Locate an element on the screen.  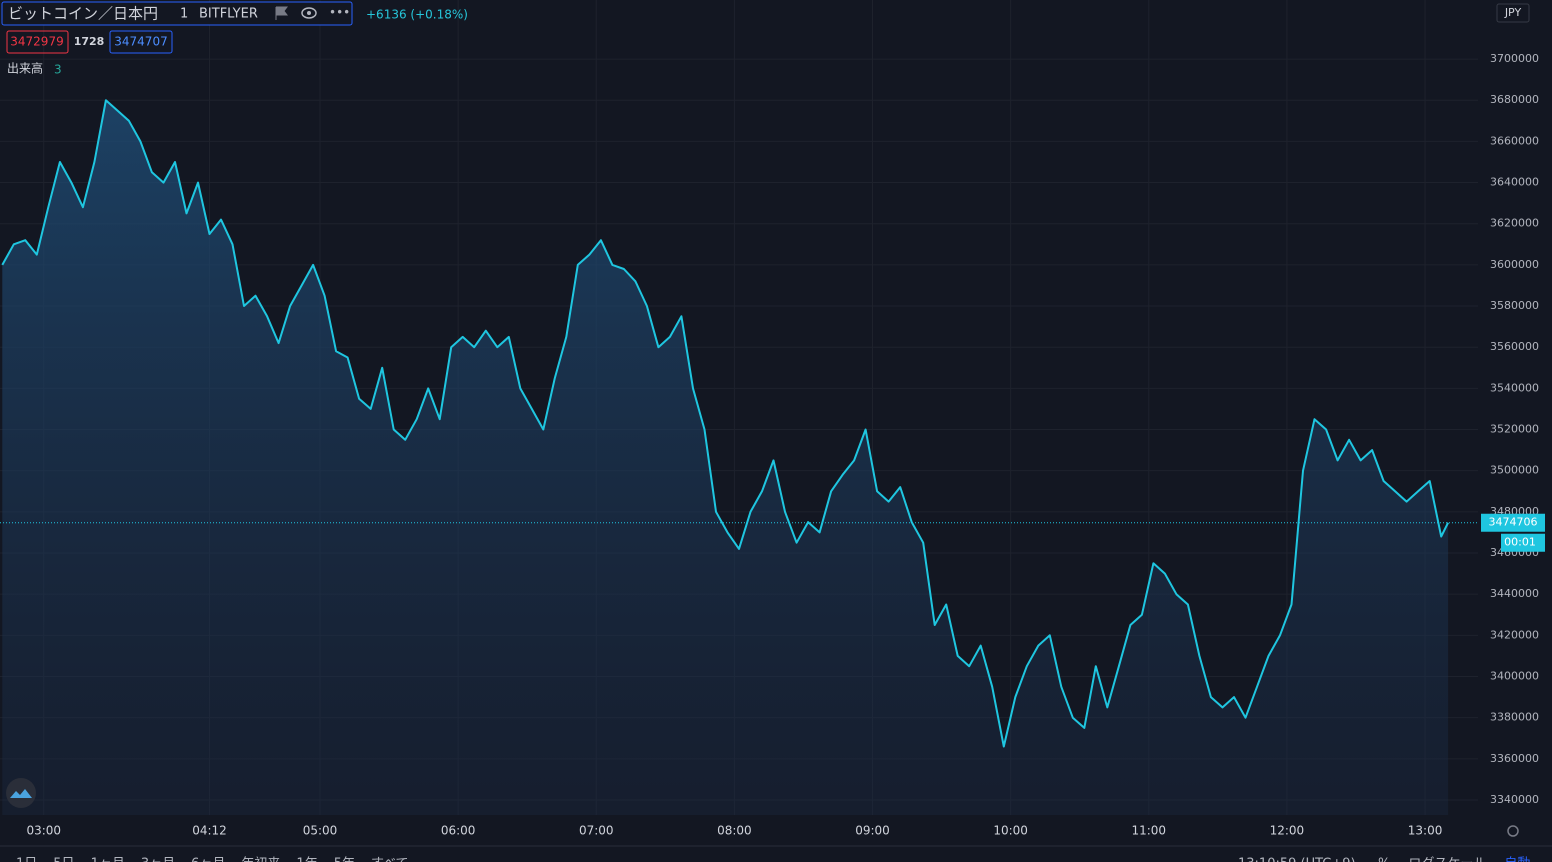
y-tick-label: 3660000 is located at coordinates (1514, 140).